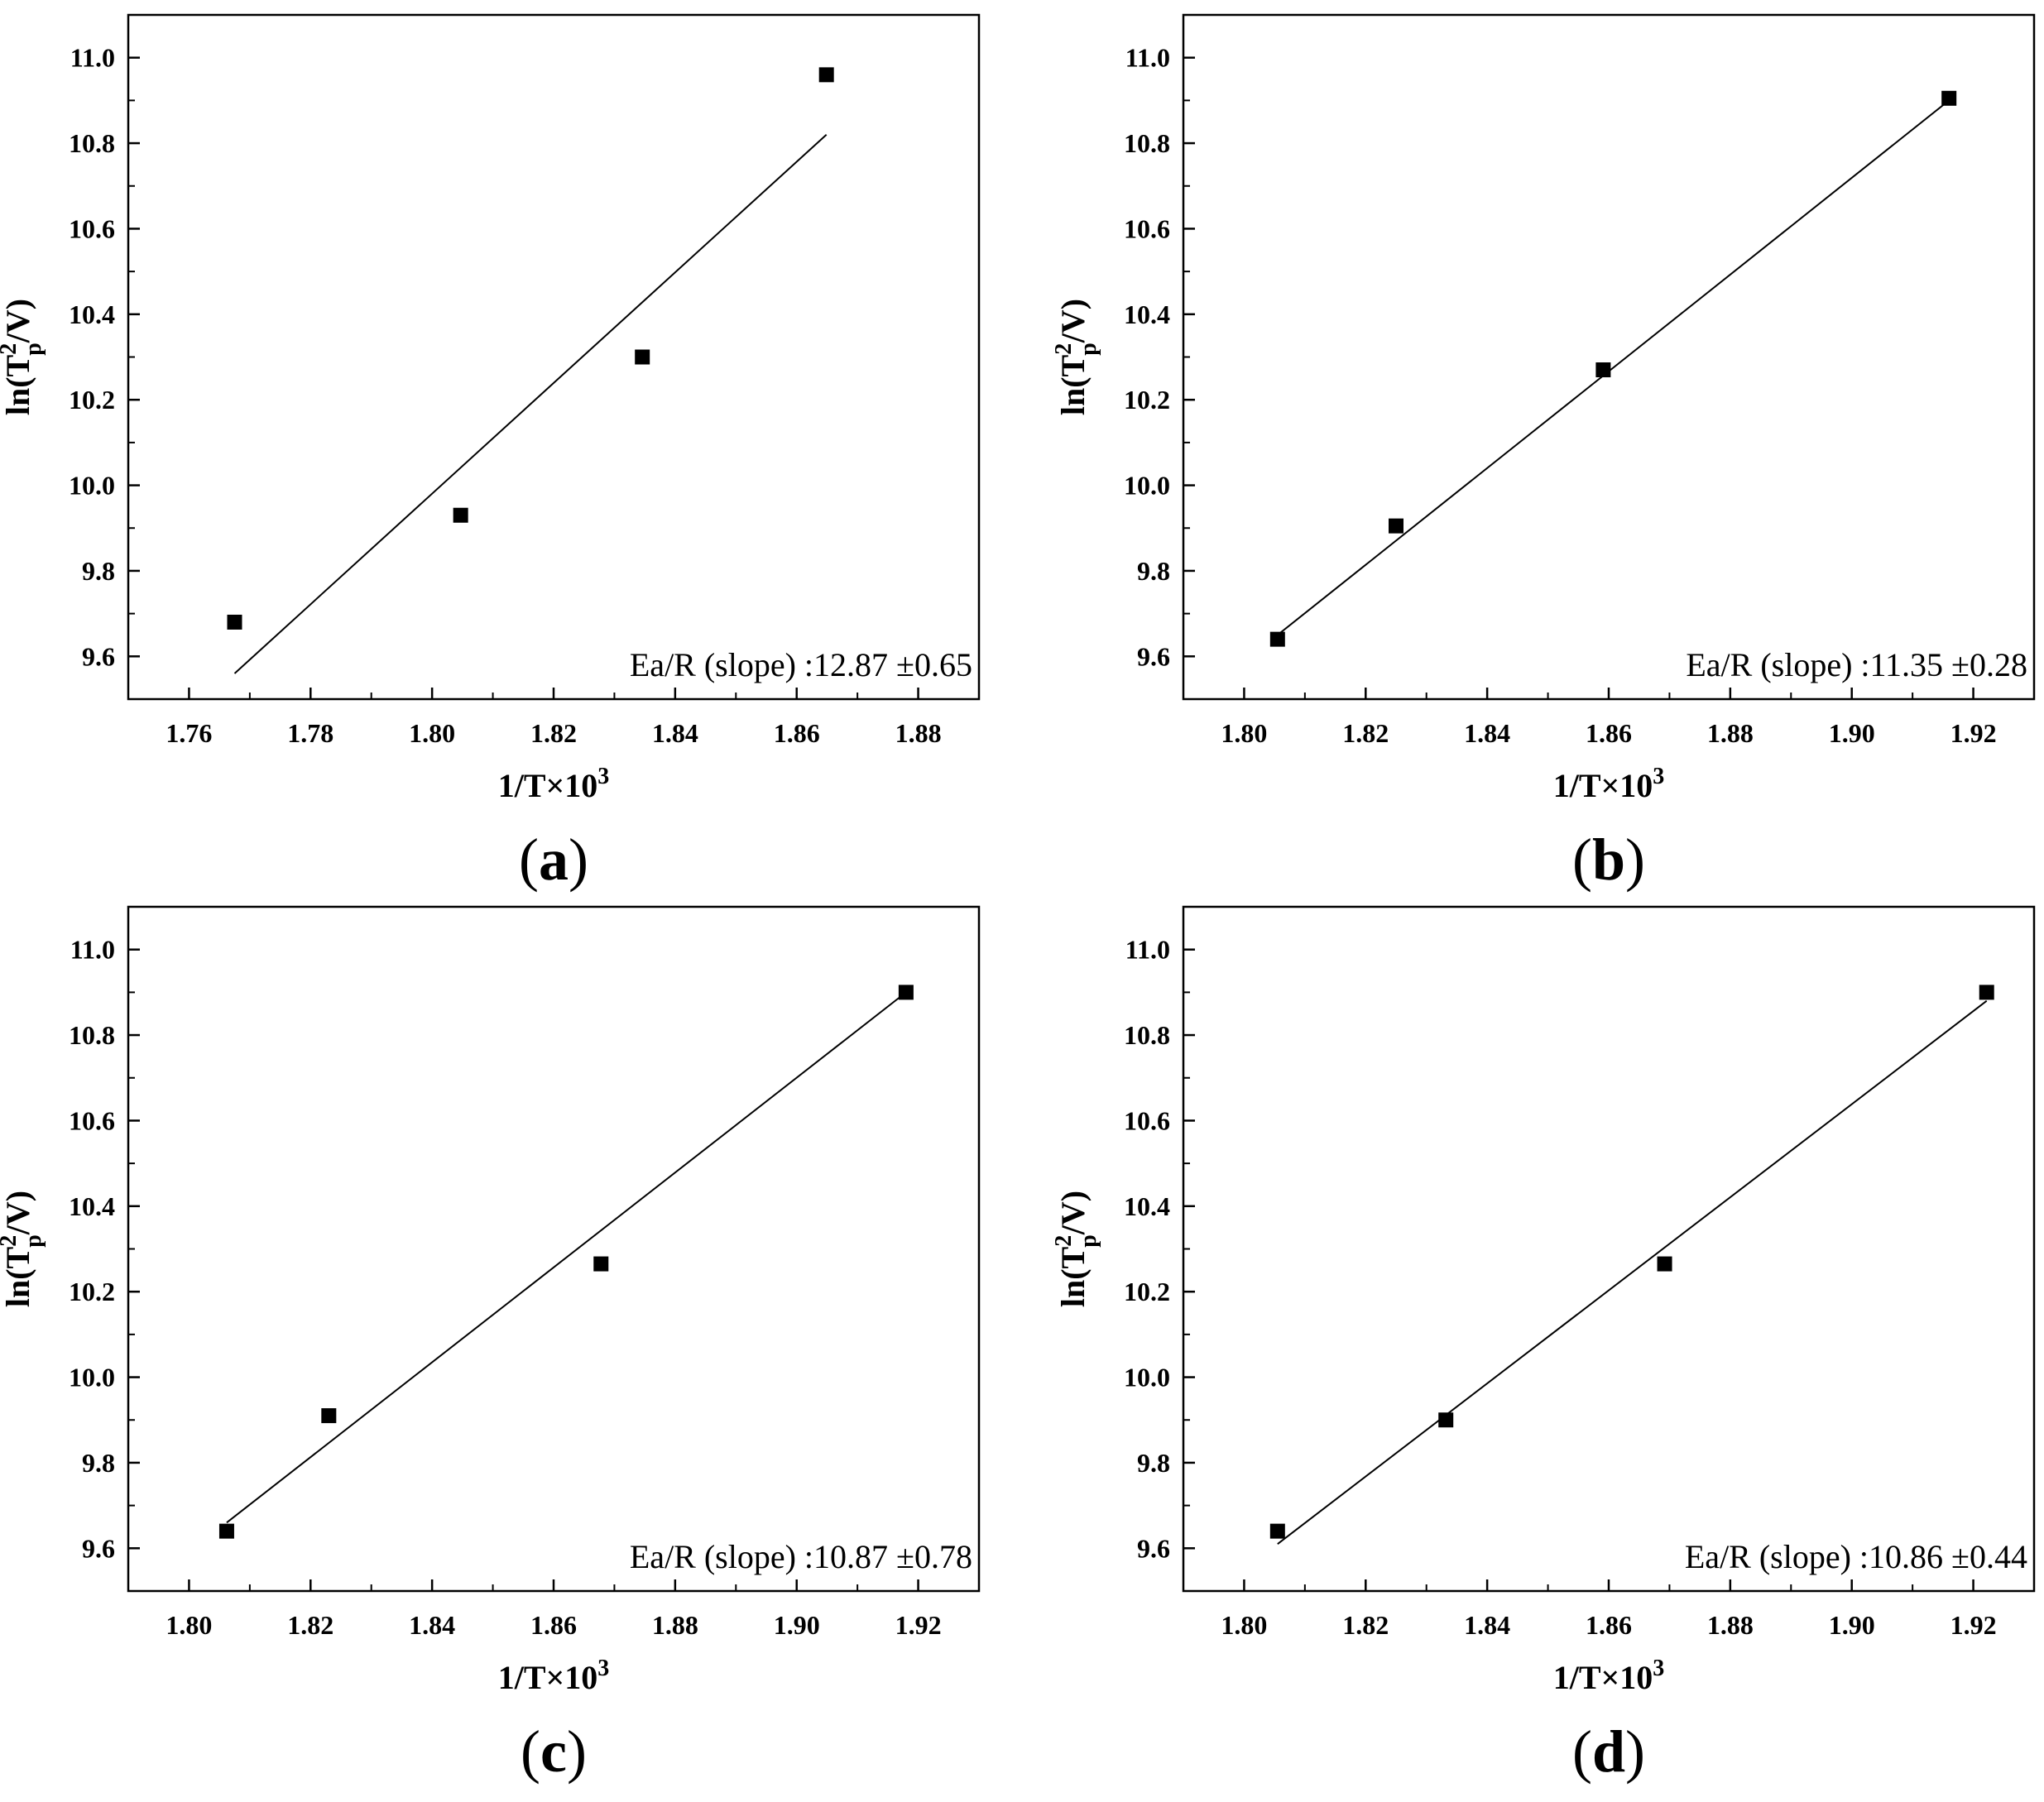 The width and height of the screenshot is (2044, 1802). Describe the element at coordinates (1856, 1556) in the screenshot. I see `slope-annotation: Ea/R (slope) :10.86 ±0.44` at that location.